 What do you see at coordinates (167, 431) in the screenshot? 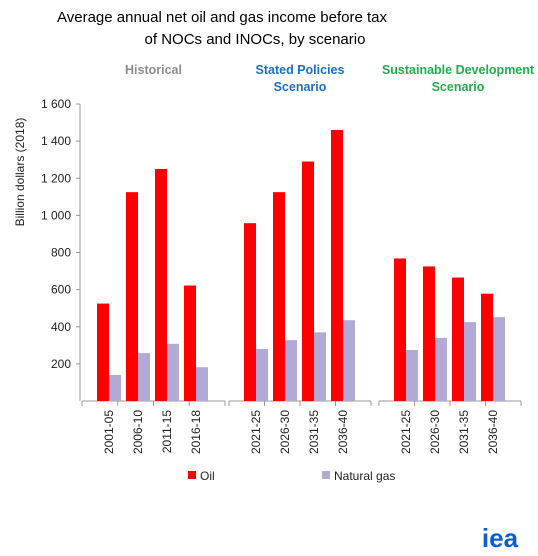
I see `x-tick-label: 2011-15` at bounding box center [167, 431].